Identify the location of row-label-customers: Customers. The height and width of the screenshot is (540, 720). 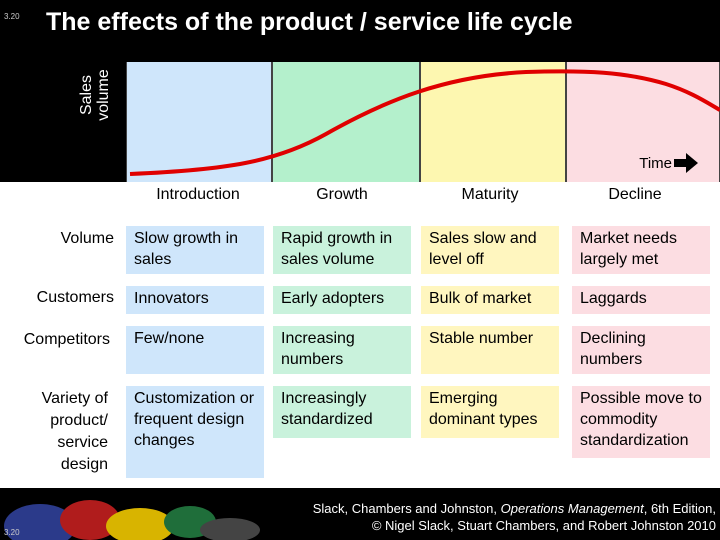
(75, 297).